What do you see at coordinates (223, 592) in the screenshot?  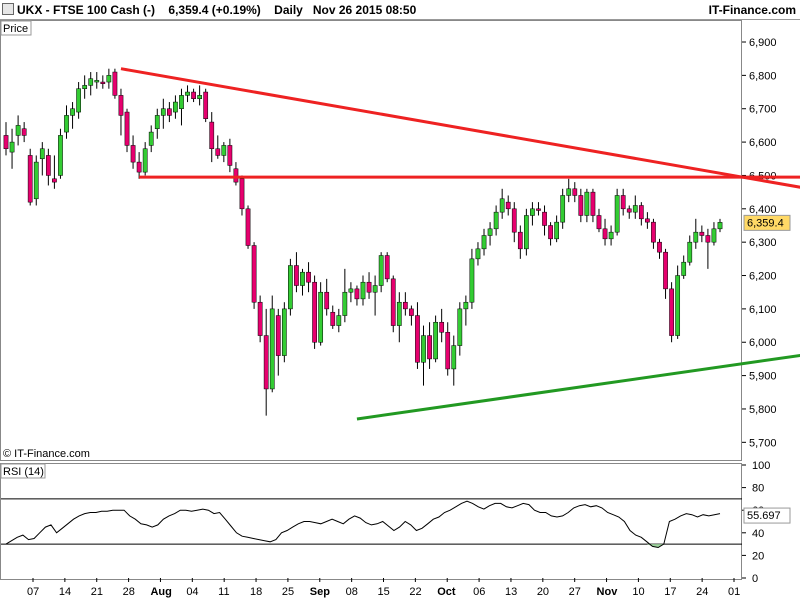 I see `x-tick-label: 11` at bounding box center [223, 592].